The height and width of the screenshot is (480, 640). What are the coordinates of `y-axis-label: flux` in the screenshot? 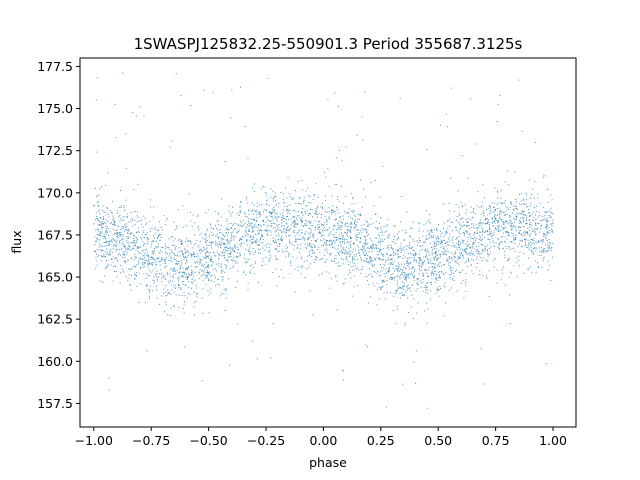 It's located at (16, 241).